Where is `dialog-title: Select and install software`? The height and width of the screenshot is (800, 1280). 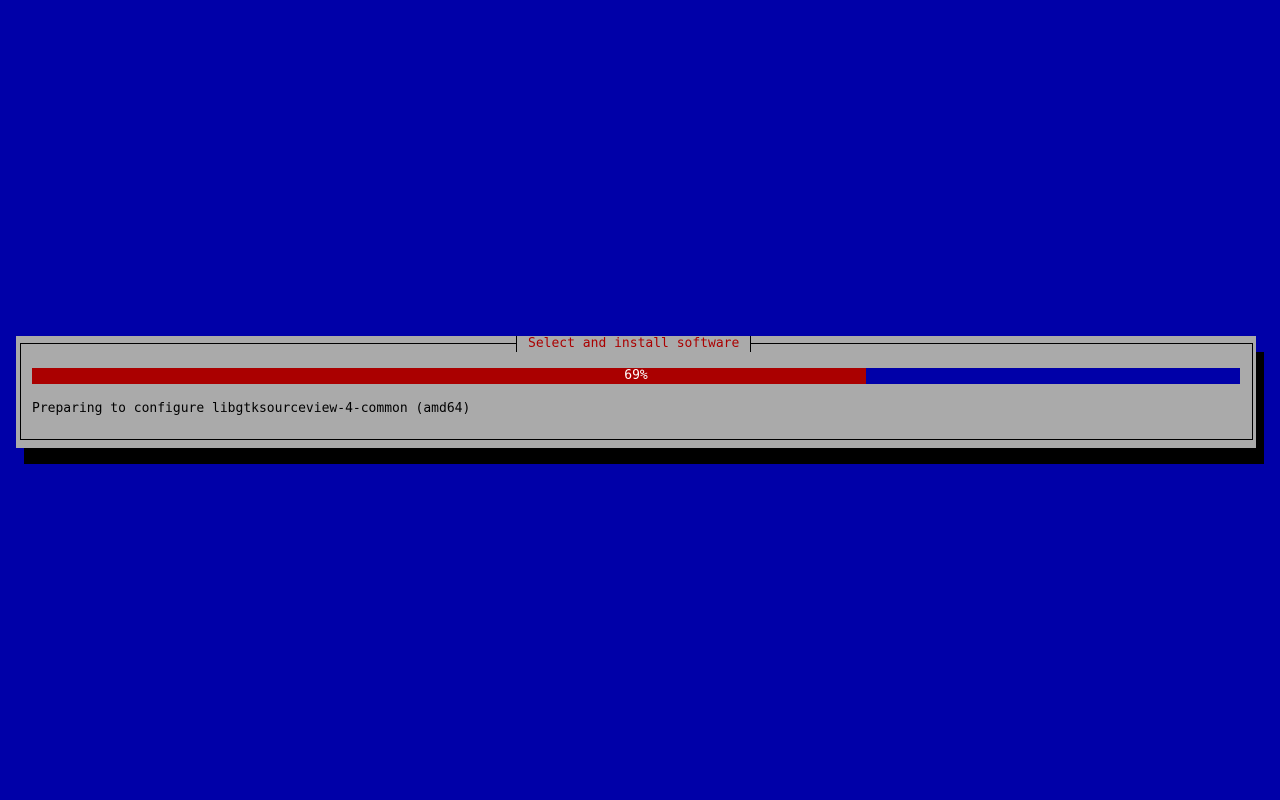 dialog-title: Select and install software is located at coordinates (634, 344).